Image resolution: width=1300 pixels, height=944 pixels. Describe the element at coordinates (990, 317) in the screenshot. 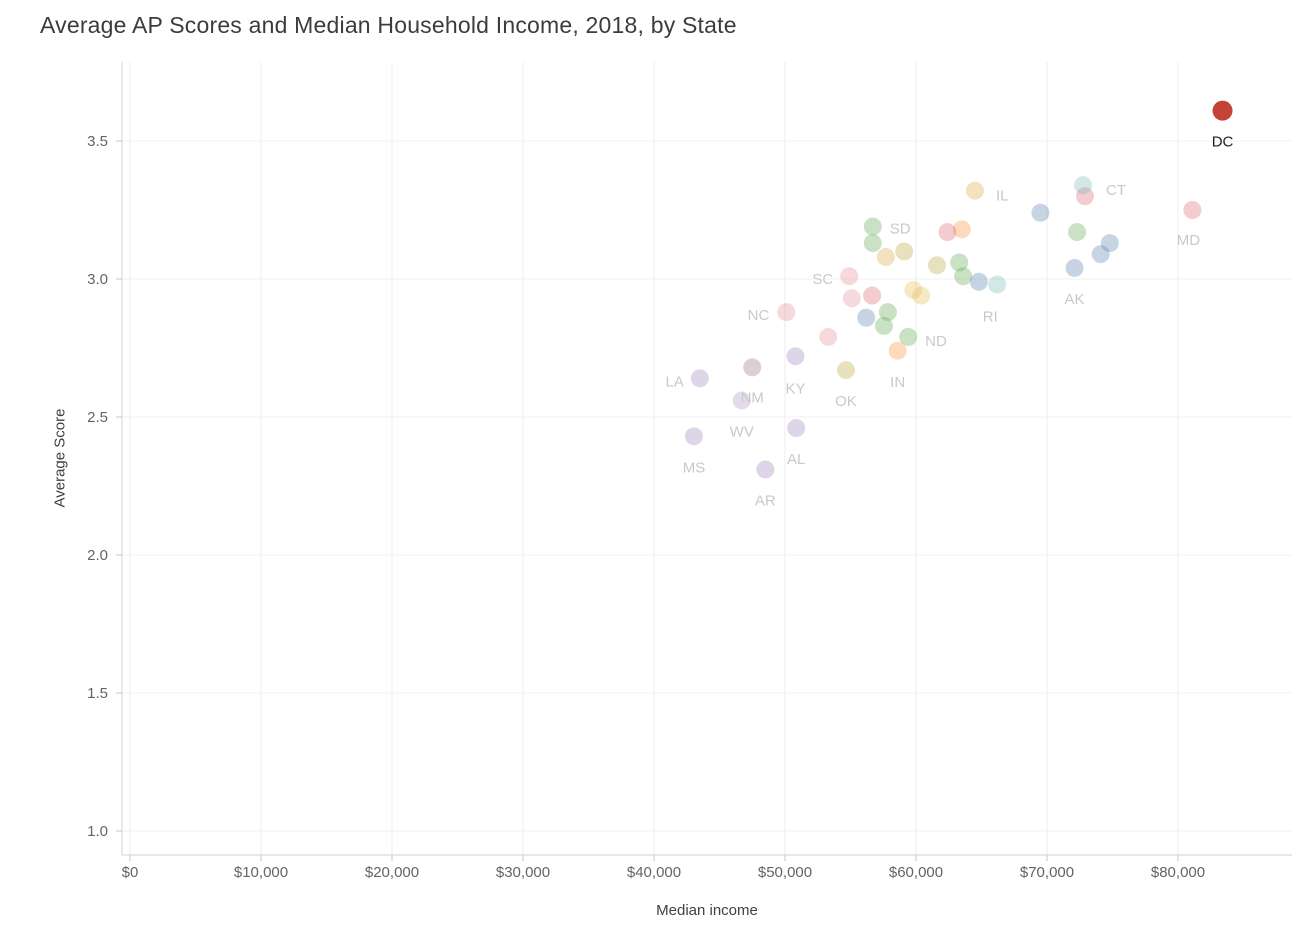

I see `point-label-RI: RI` at that location.